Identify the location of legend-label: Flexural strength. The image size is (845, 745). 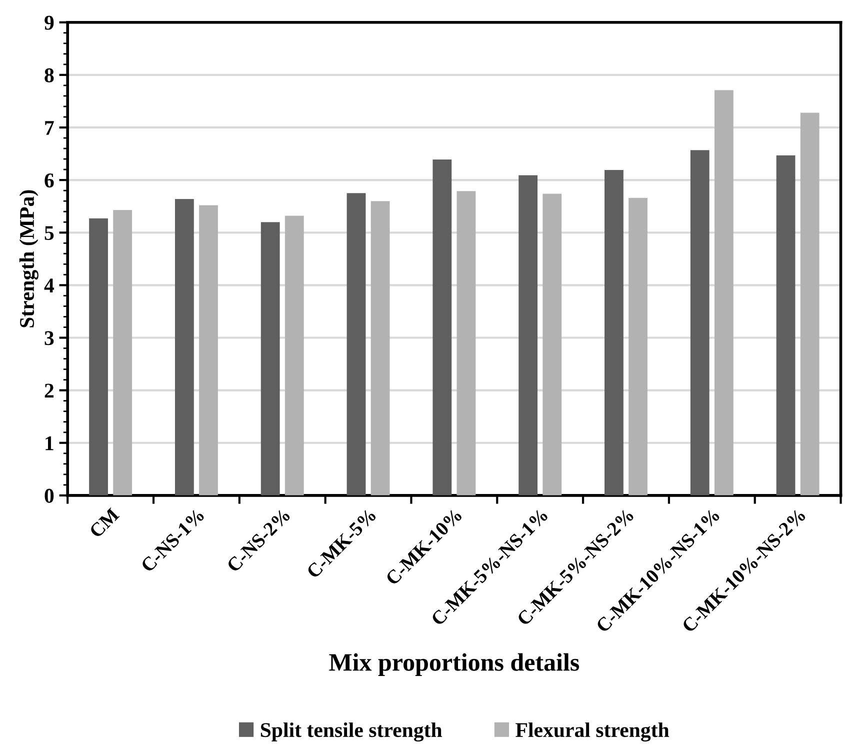
(593, 732).